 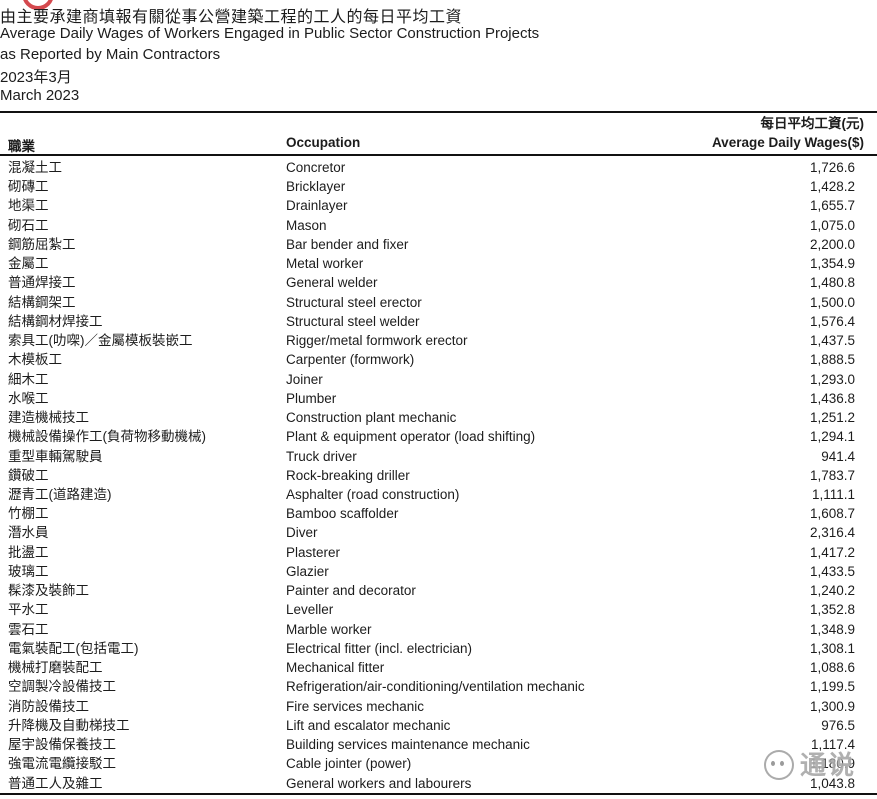 I want to click on occupation-en-cell: Lift and escalator mechanic, so click(x=368, y=725).